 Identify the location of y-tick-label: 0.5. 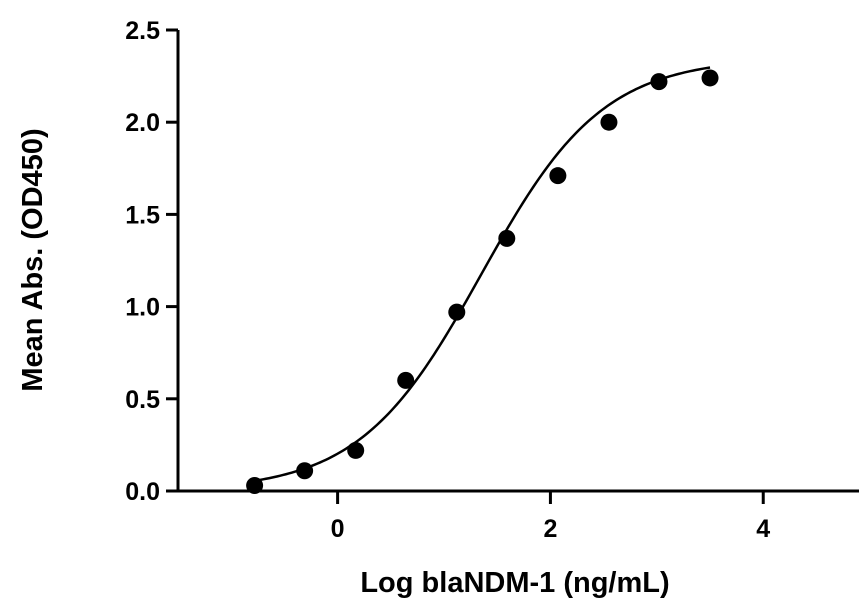
(142, 400).